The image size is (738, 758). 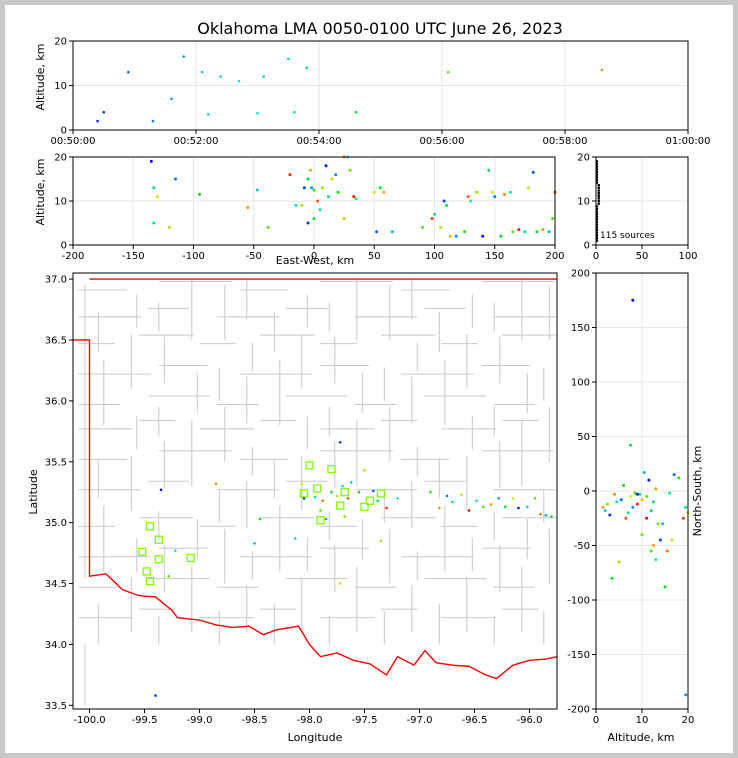 I want to click on hist-panel-border, so click(x=642, y=201).